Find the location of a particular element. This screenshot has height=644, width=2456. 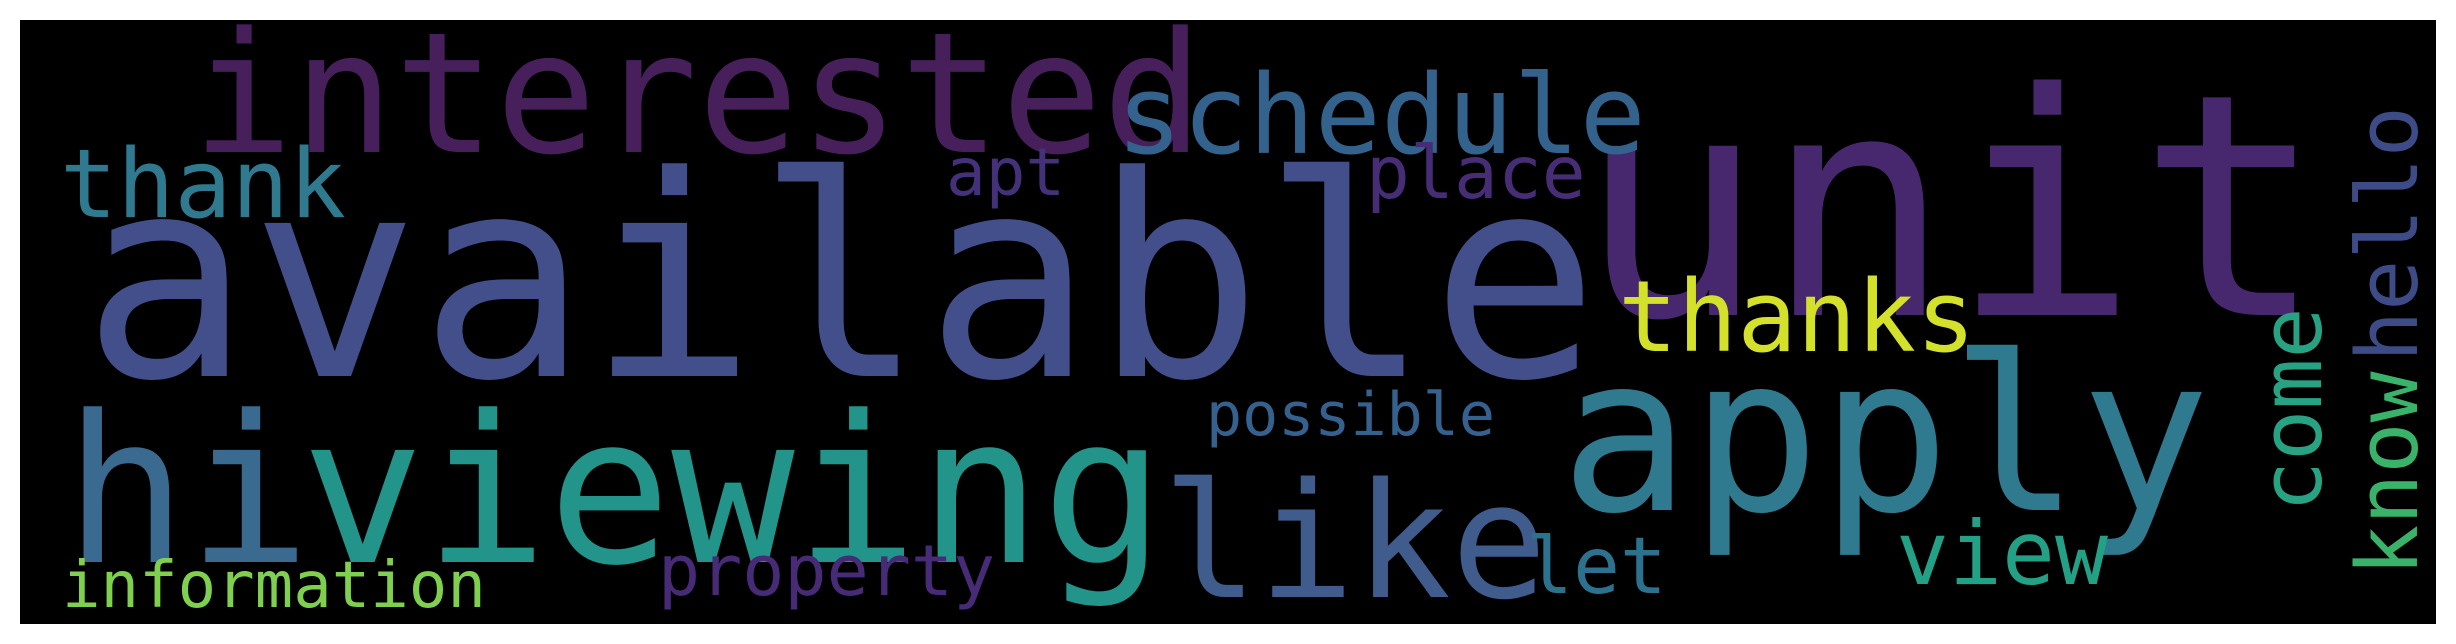

word-let: let is located at coordinates (1596, 567).